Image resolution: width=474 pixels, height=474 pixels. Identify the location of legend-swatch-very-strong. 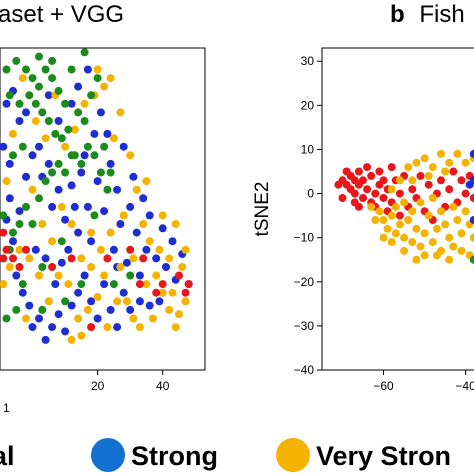
(293, 455).